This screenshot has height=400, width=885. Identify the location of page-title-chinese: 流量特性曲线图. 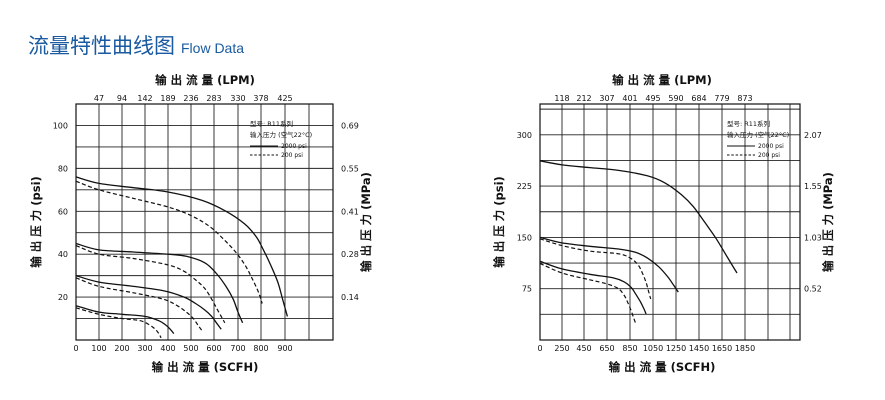
(101, 46).